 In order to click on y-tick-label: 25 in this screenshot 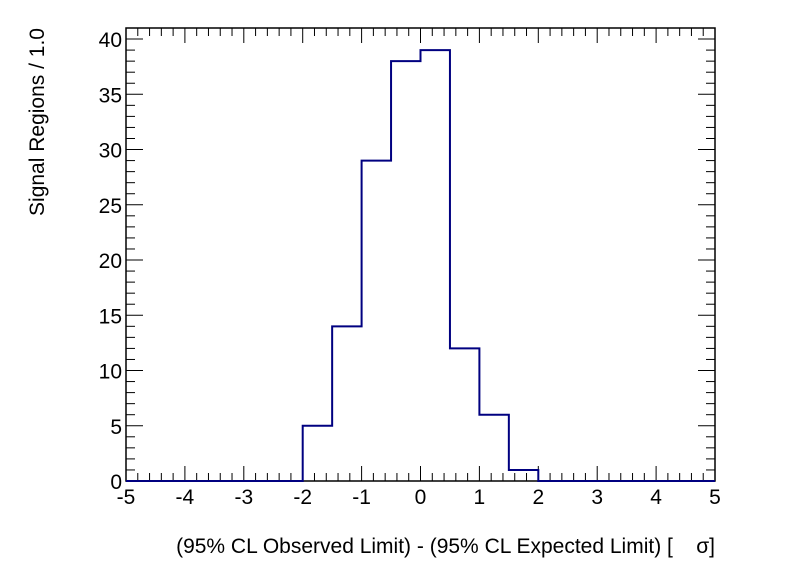, I will do `click(110, 206)`.